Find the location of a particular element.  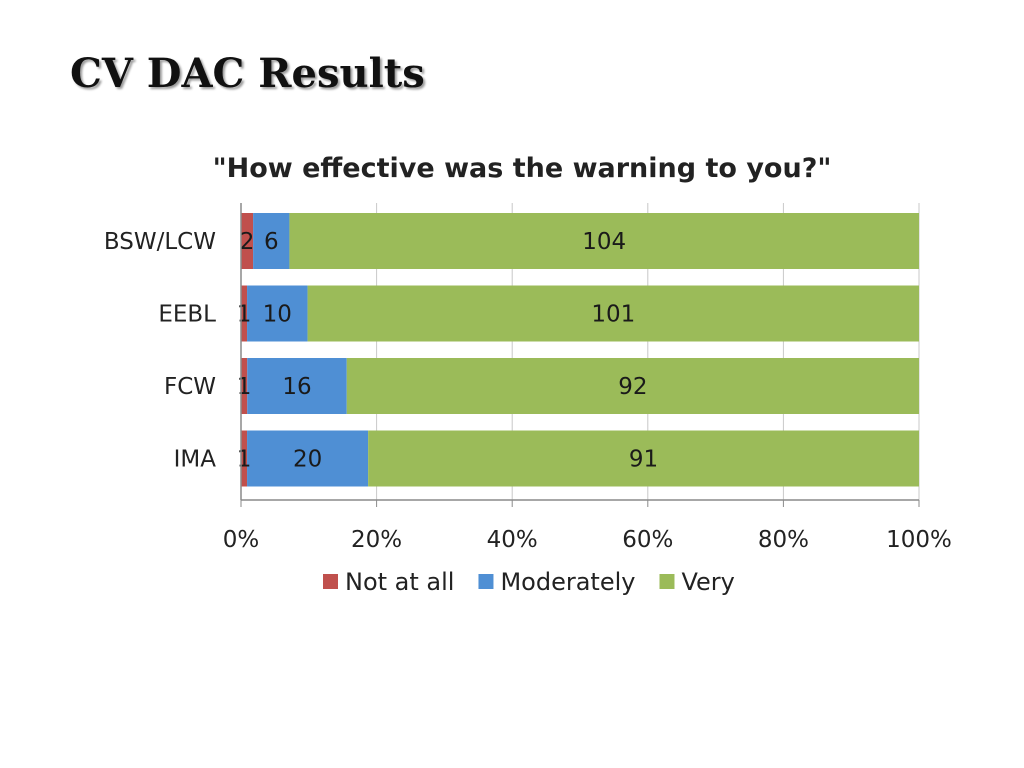

data-label: 6 is located at coordinates (271, 242).